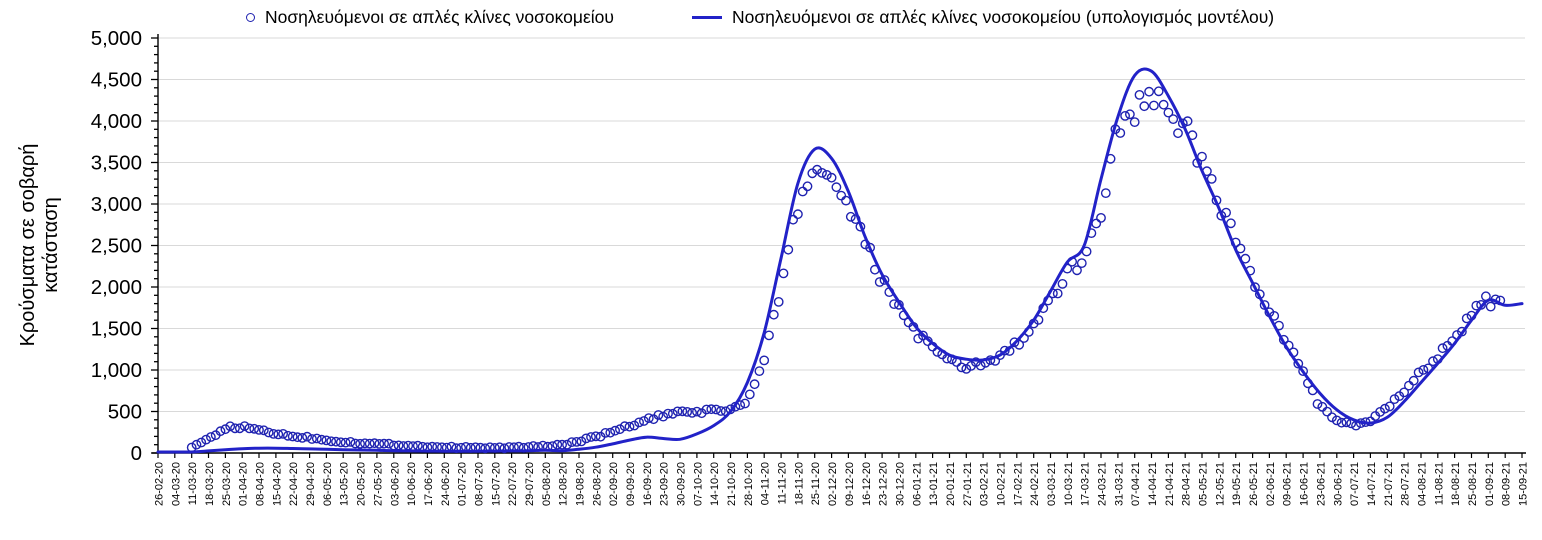 The image size is (1542, 540). Describe the element at coordinates (1254, 484) in the screenshot. I see `x-tick-label: 26-05-21` at that location.